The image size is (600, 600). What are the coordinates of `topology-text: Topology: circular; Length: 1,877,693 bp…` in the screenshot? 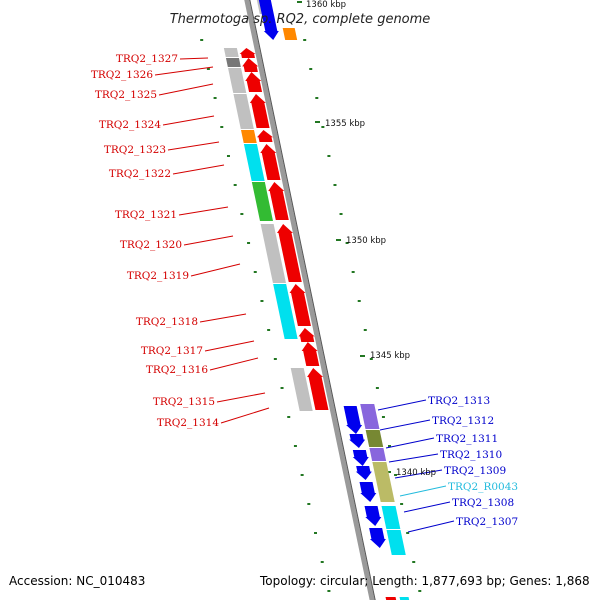 It's located at (425, 581).